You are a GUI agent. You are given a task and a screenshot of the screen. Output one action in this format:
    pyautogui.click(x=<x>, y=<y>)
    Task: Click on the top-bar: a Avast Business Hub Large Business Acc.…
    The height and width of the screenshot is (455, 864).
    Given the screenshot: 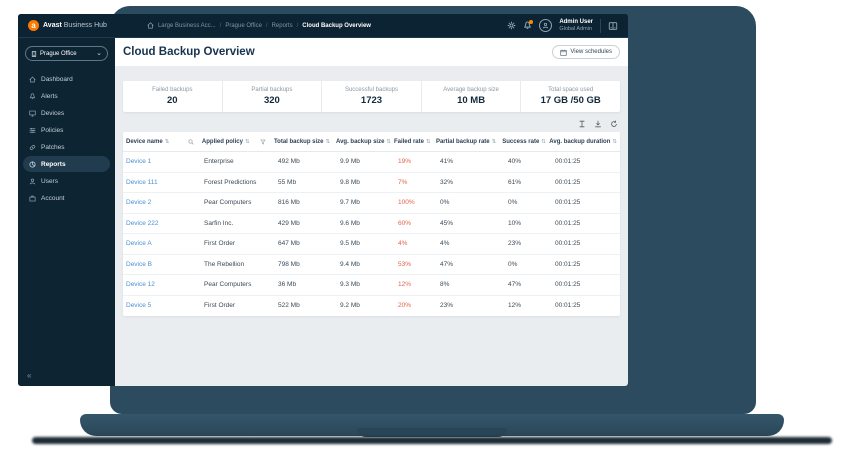 What is the action you would take?
    pyautogui.click(x=323, y=26)
    